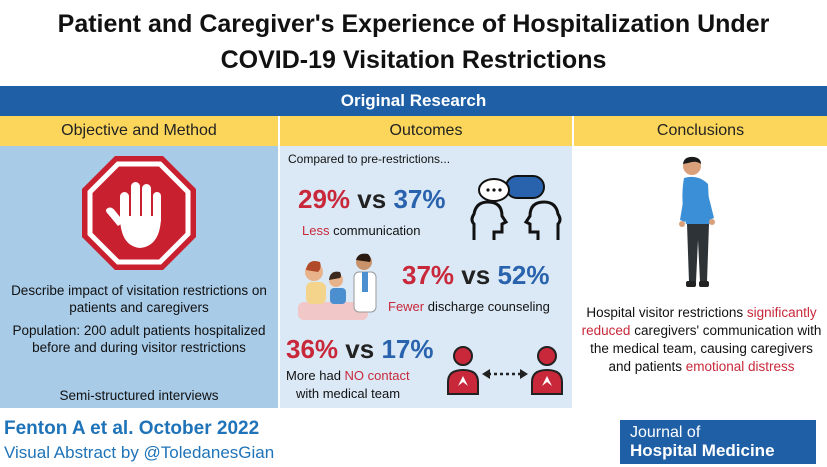 Image resolution: width=827 pixels, height=467 pixels. I want to click on stop-hand-icon, so click(139, 213).